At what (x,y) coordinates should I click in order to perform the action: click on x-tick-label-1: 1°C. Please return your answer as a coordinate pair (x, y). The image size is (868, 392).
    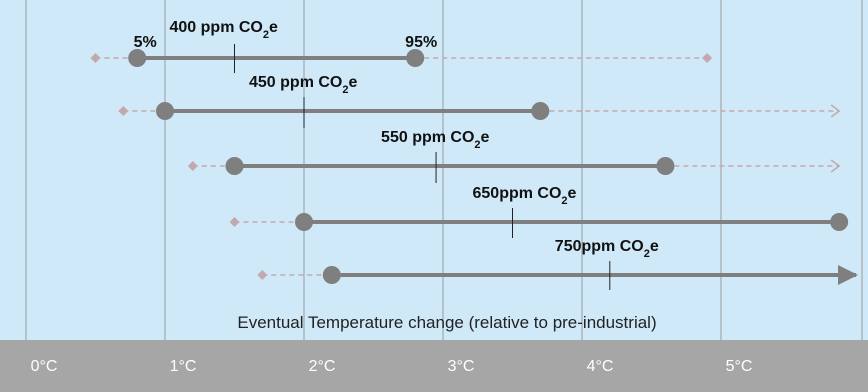
    Looking at the image, I should click on (183, 366).